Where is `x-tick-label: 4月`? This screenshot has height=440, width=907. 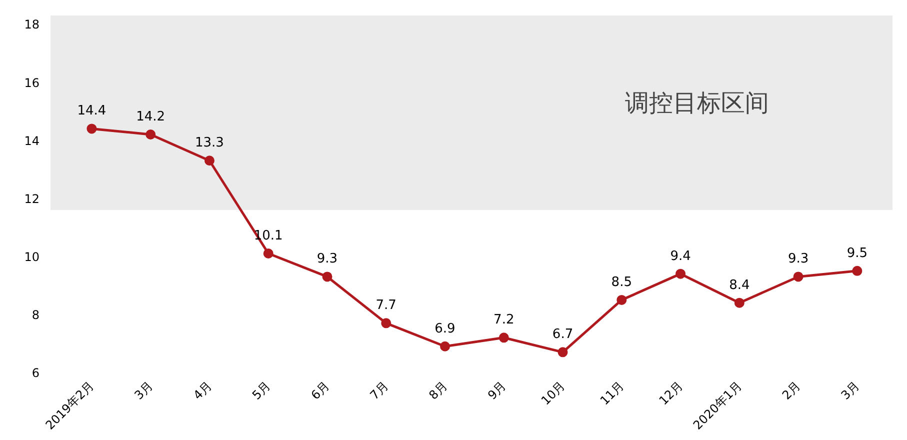 x-tick-label: 4月 is located at coordinates (202, 390).